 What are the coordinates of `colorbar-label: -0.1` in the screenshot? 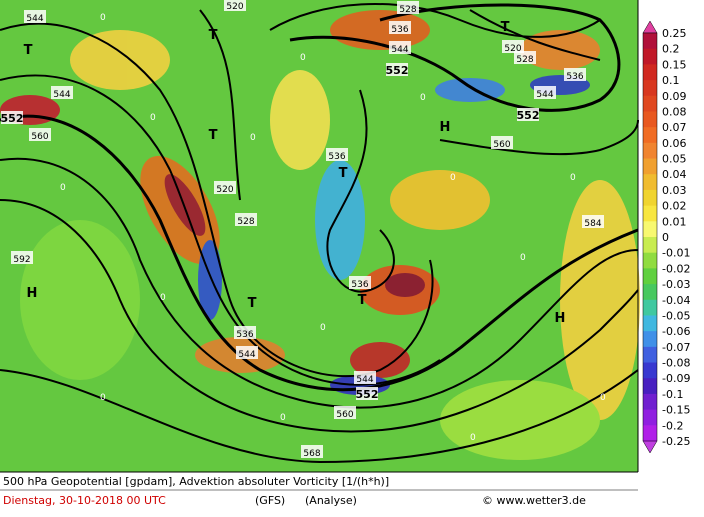 It's located at (672, 394).